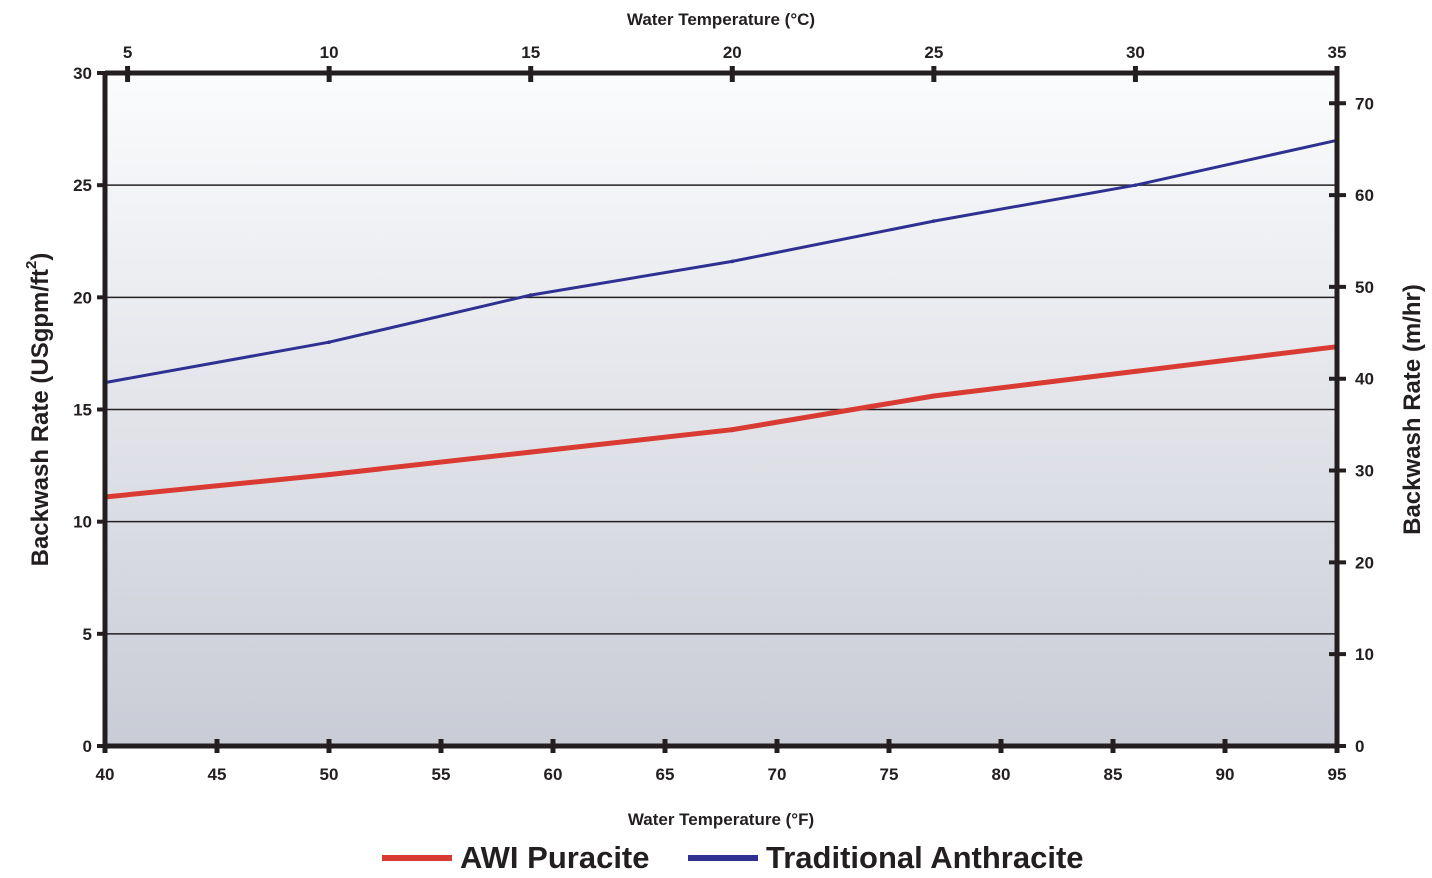 The height and width of the screenshot is (878, 1432). What do you see at coordinates (1001, 774) in the screenshot?
I see `tick-label-x-bottom-80: 80` at bounding box center [1001, 774].